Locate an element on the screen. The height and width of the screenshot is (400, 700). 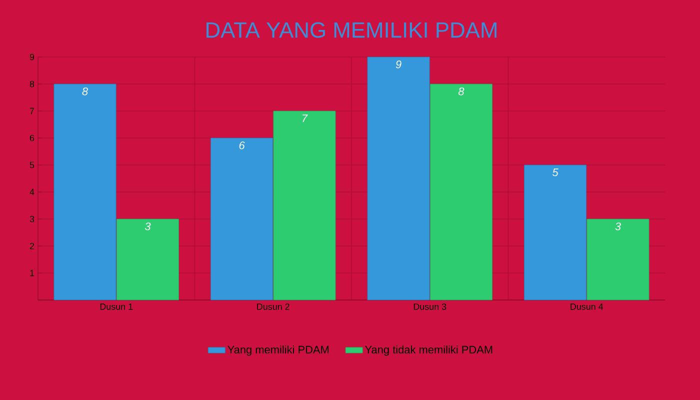
chart-title: DATA YANG MEMILIKI PDAM is located at coordinates (351, 30).